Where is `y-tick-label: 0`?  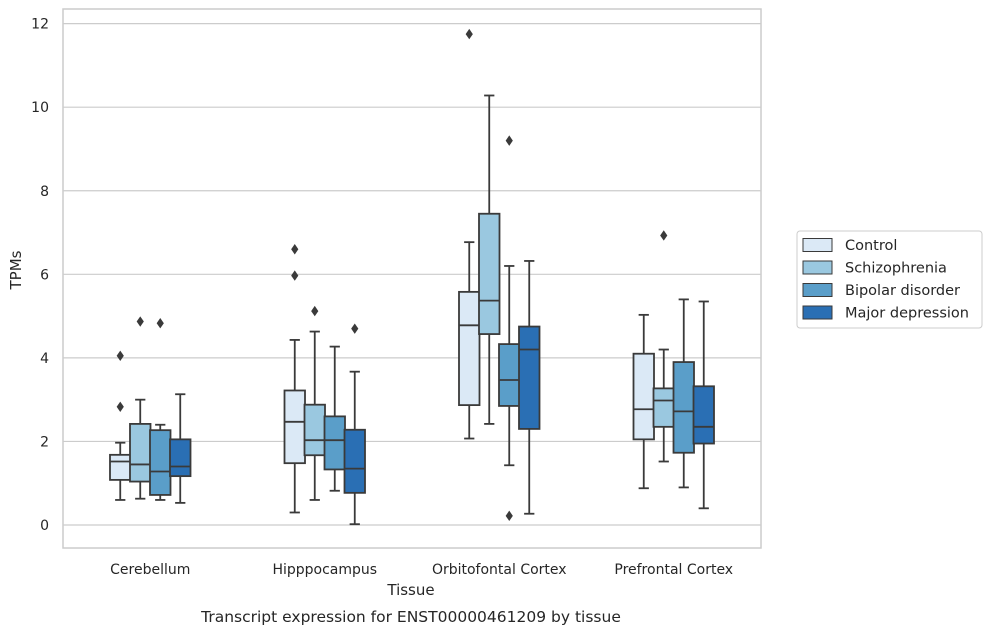 y-tick-label: 0 is located at coordinates (44, 526).